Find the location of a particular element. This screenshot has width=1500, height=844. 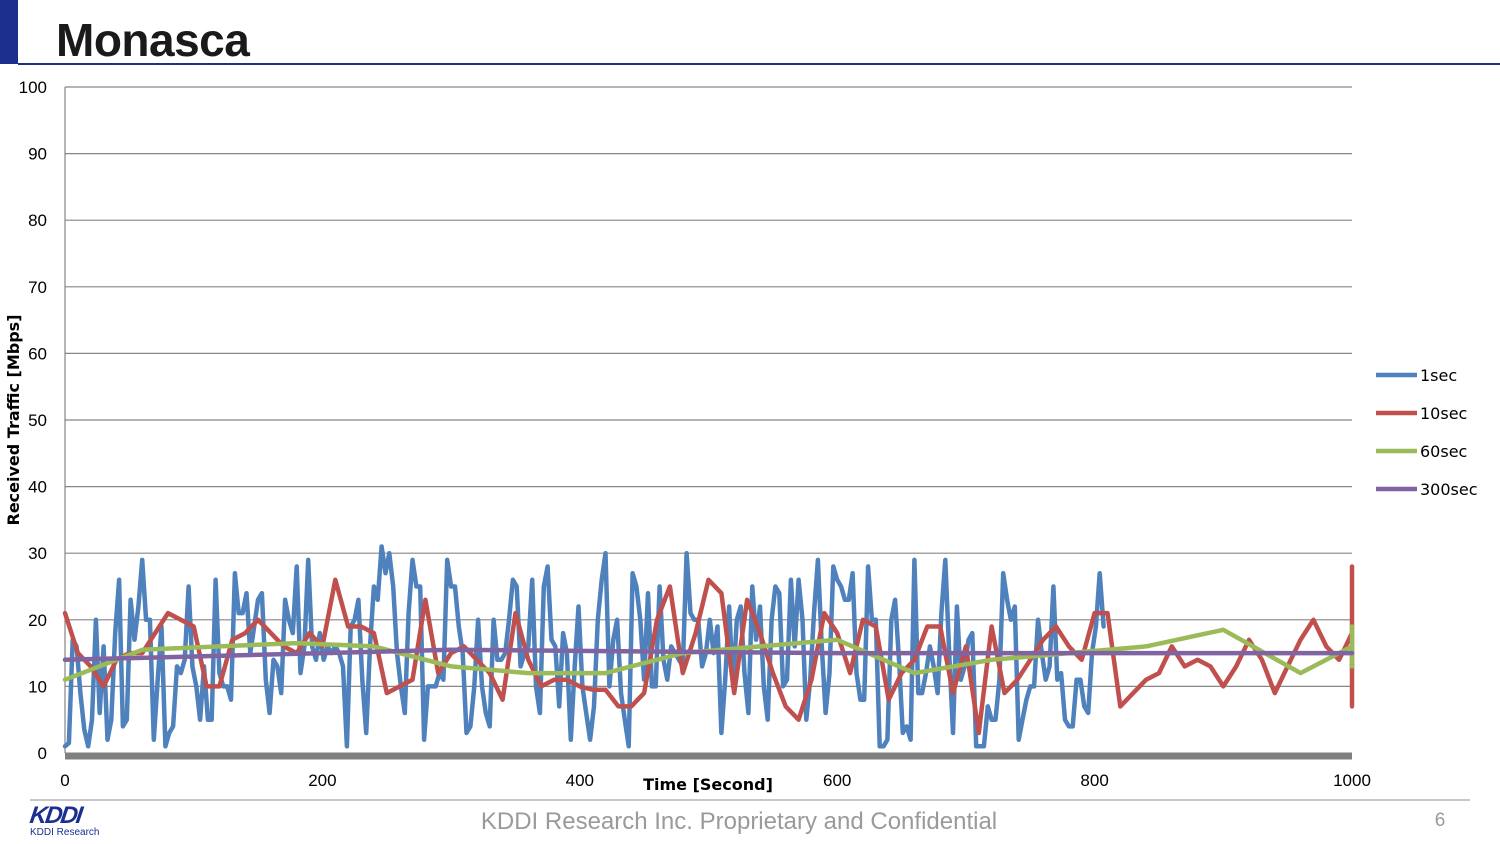

x-tick-label-800: 800 is located at coordinates (1094, 780).